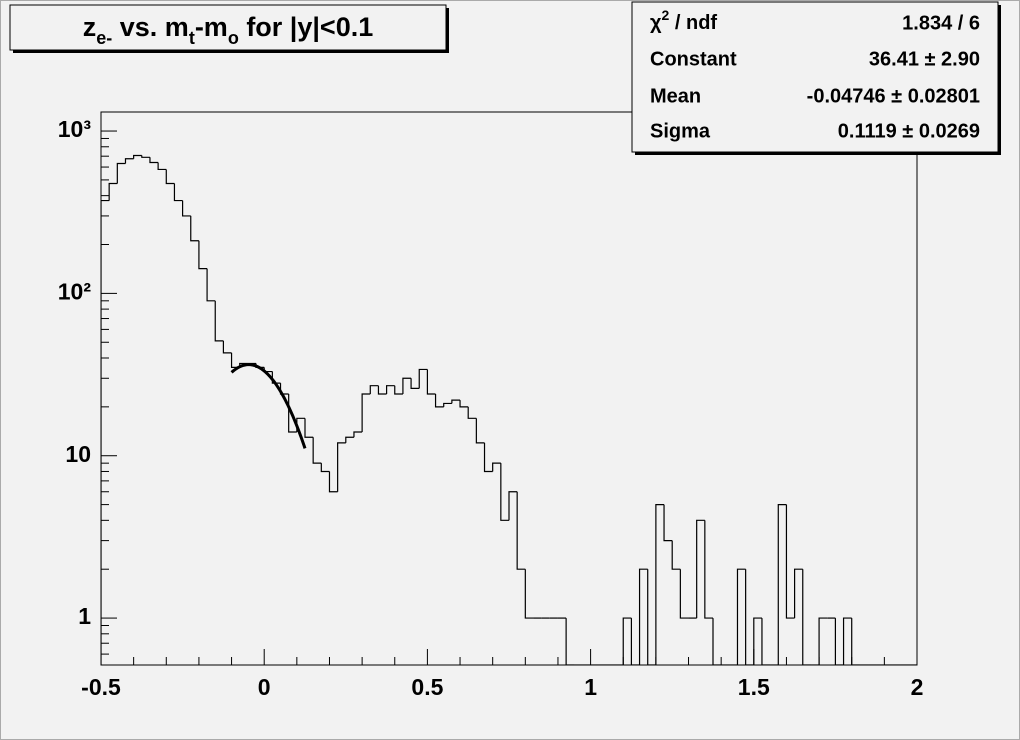 The width and height of the screenshot is (1020, 740). Describe the element at coordinates (941, 23) in the screenshot. I see `stats-value: 1.834 / 6` at that location.